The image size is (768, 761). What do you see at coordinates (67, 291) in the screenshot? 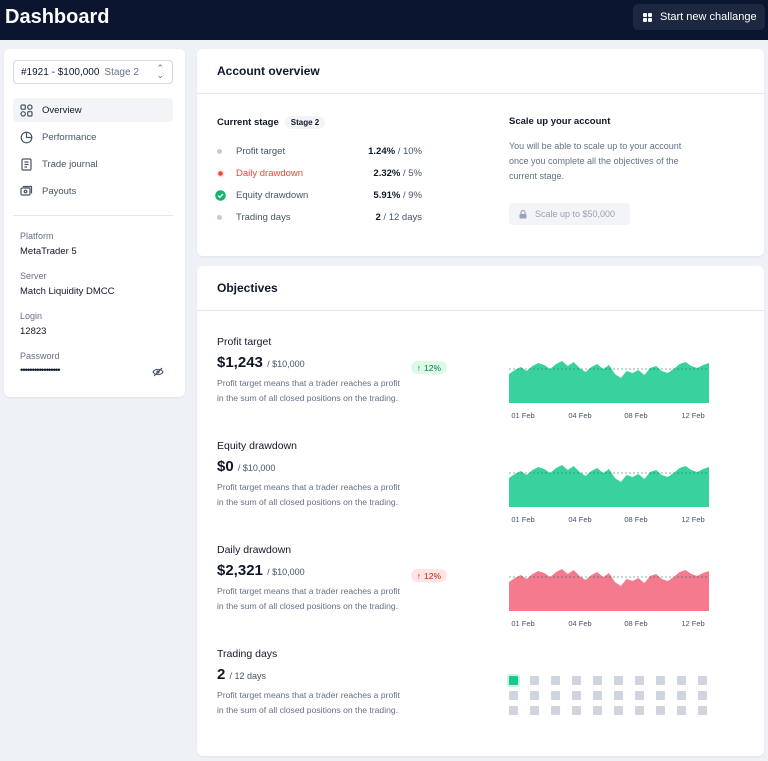
I see `server-value: Match Liquidity DMCC` at bounding box center [67, 291].